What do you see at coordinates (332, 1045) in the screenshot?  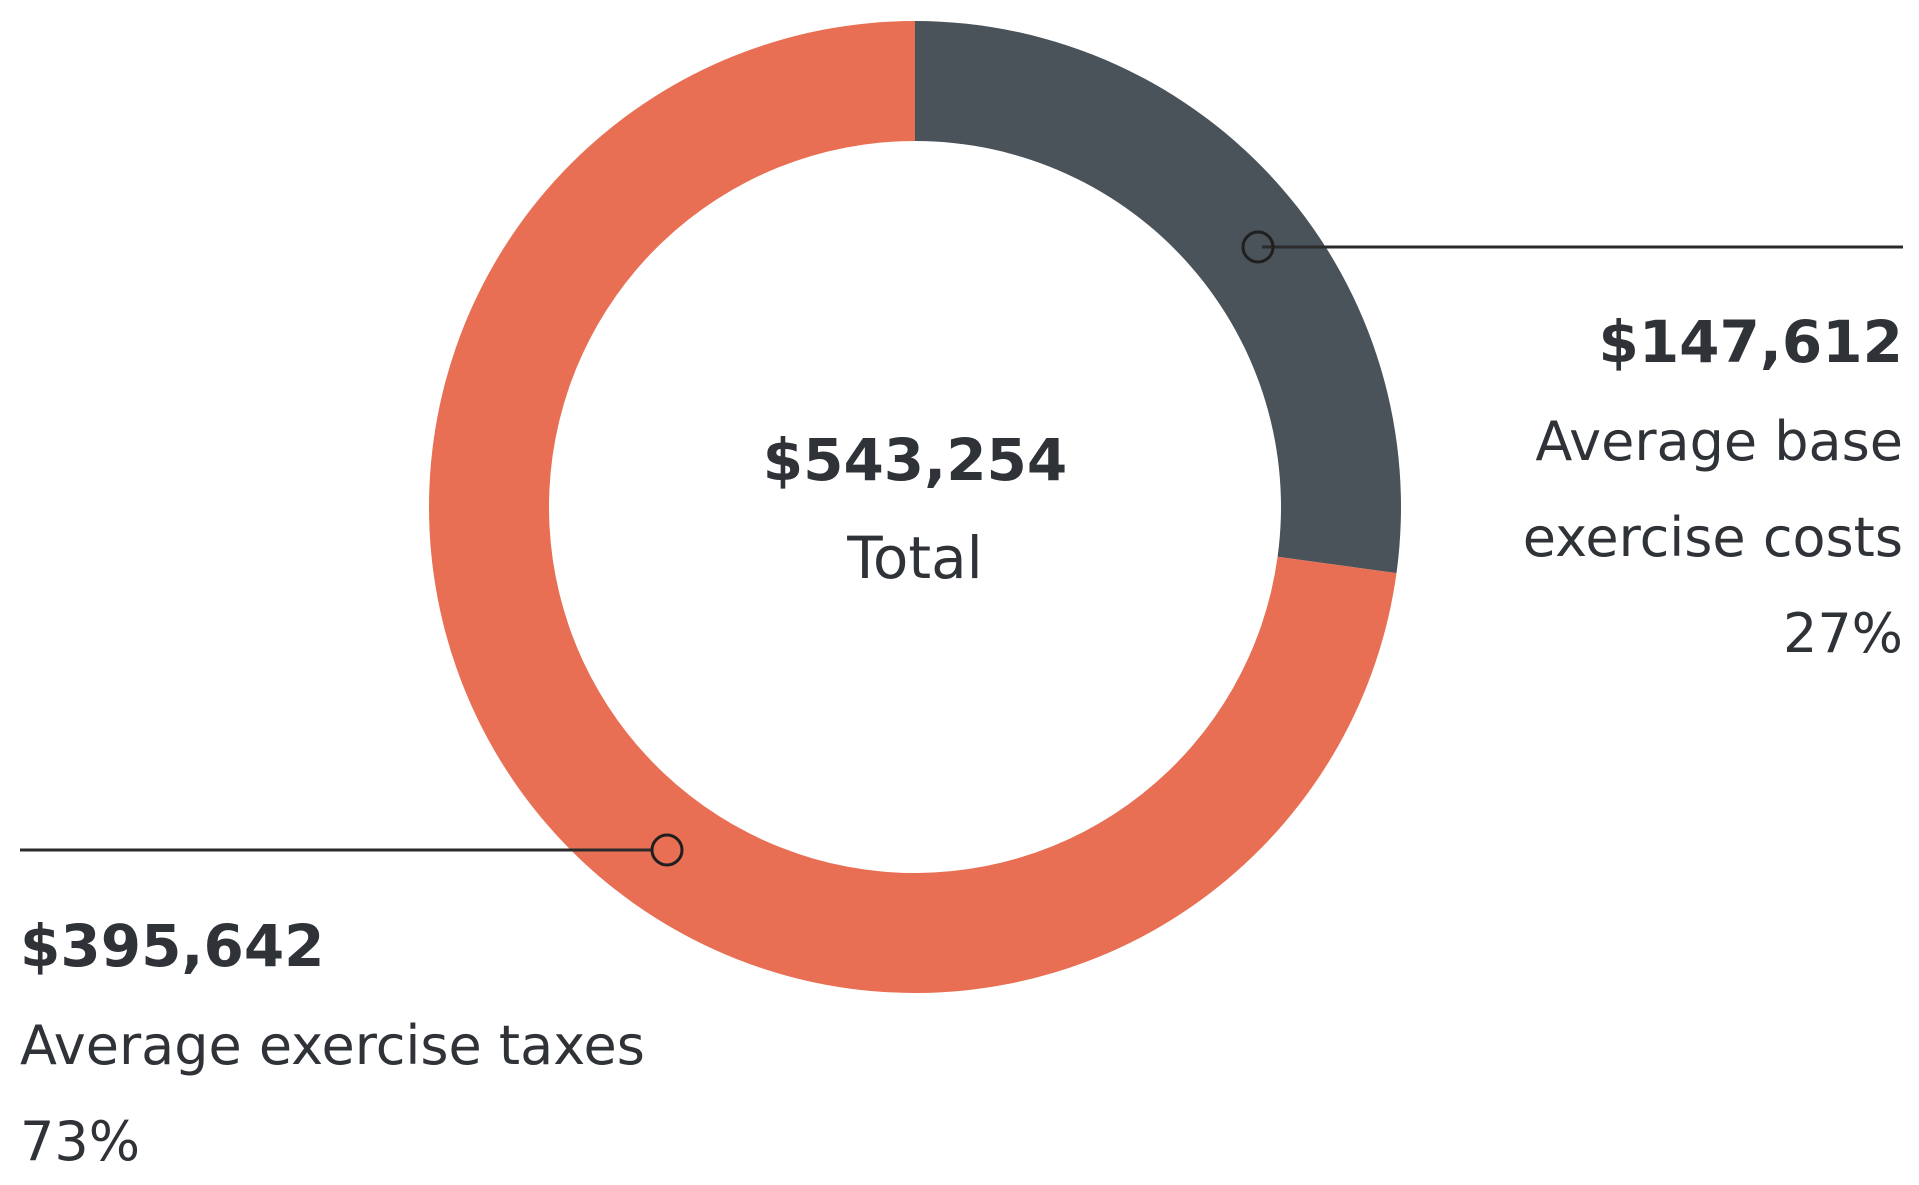 I see `callout-taxes-label-line-1: Average exercise taxes` at bounding box center [332, 1045].